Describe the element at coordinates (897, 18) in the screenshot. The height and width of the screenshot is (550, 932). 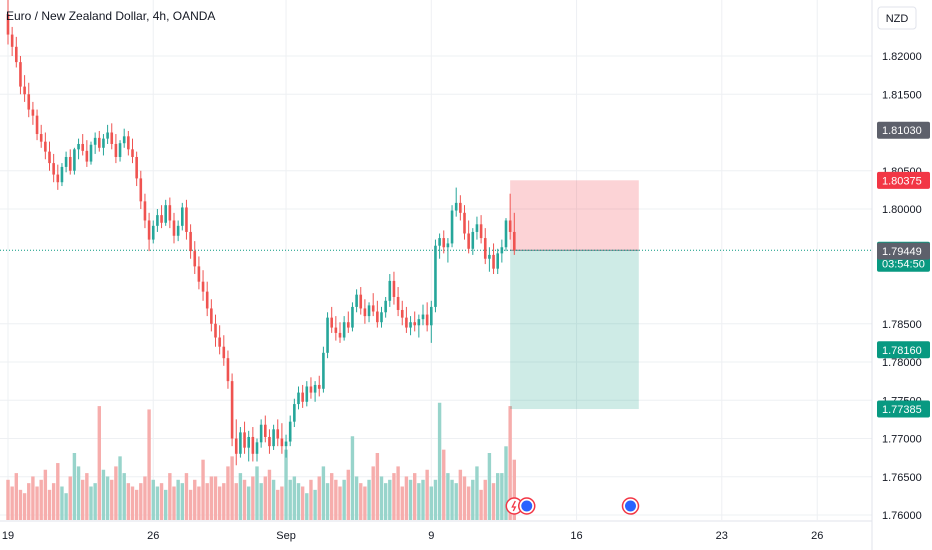
I see `currency-button` at that location.